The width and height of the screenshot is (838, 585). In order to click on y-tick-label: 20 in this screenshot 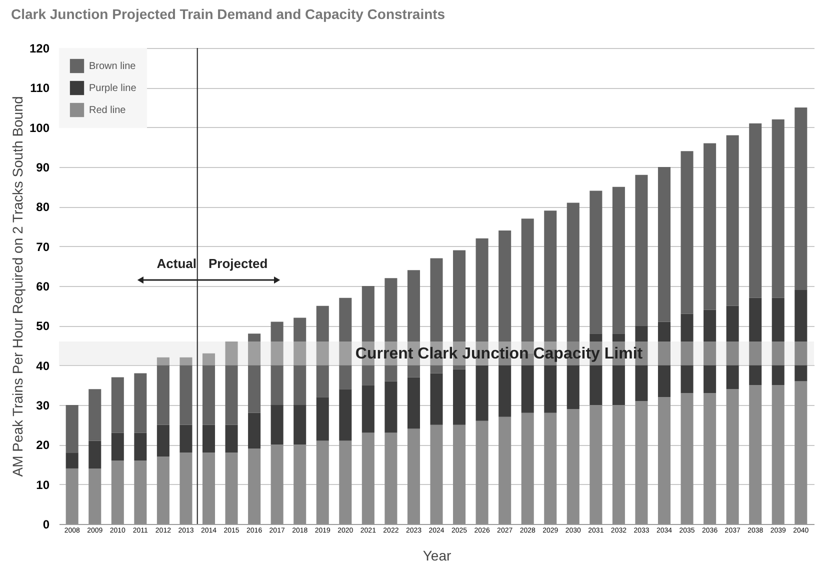, I will do `click(43, 445)`.